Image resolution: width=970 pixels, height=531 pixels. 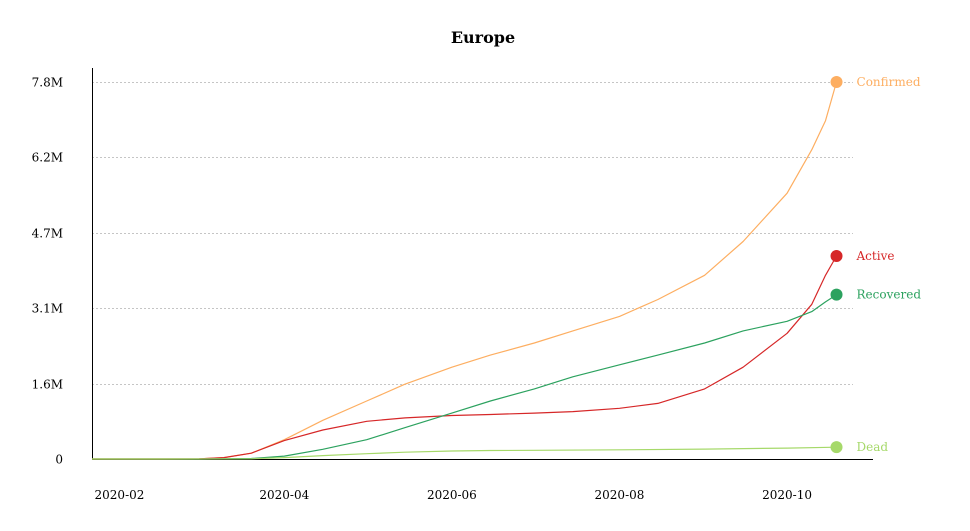 I want to click on series-label-dead: Dead, so click(x=873, y=447).